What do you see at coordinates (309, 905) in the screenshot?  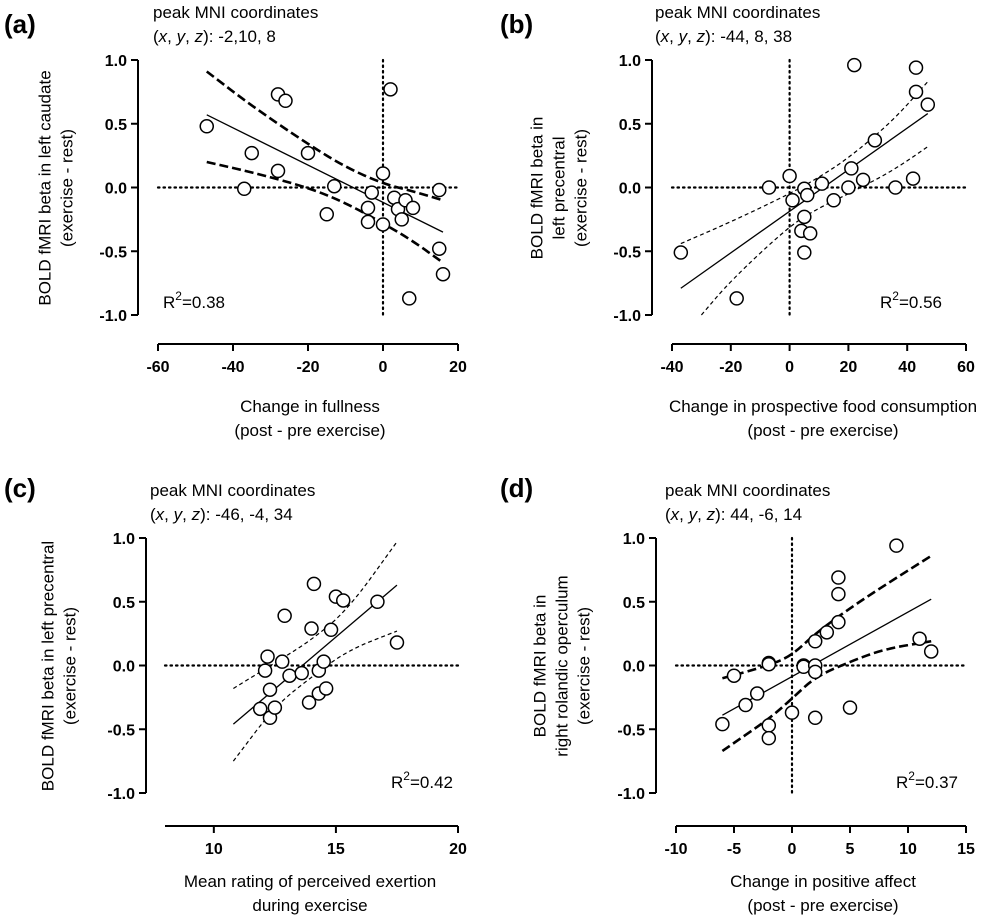 I see `x-axis-label: during exercise` at bounding box center [309, 905].